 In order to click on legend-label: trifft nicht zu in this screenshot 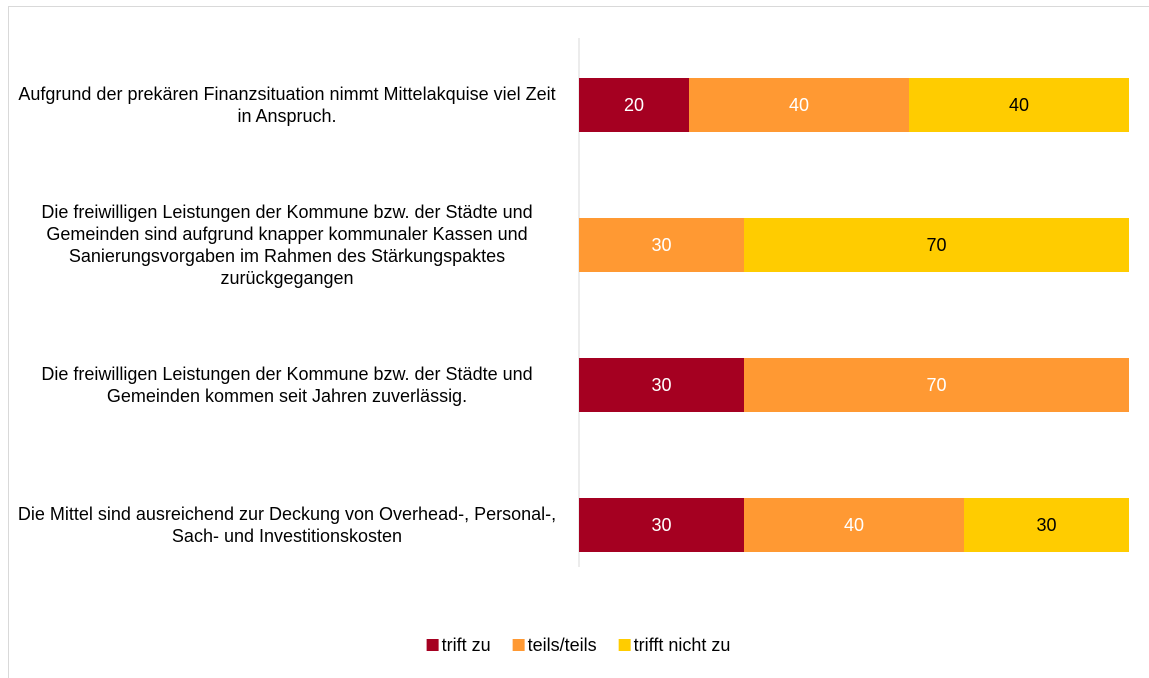, I will do `click(682, 645)`.